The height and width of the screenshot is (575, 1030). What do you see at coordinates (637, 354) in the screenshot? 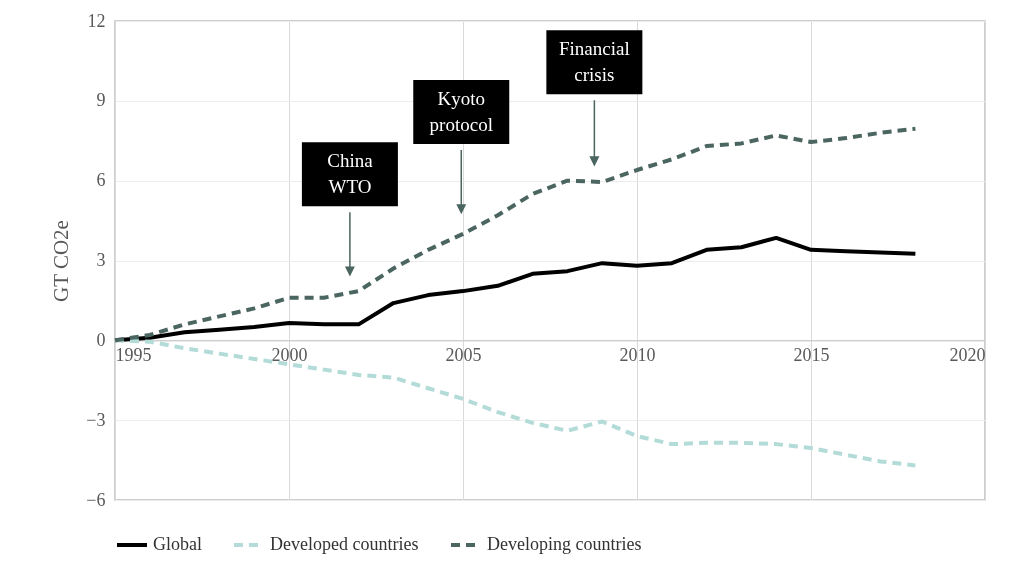
I see `x-tick-label: 2010` at bounding box center [637, 354].